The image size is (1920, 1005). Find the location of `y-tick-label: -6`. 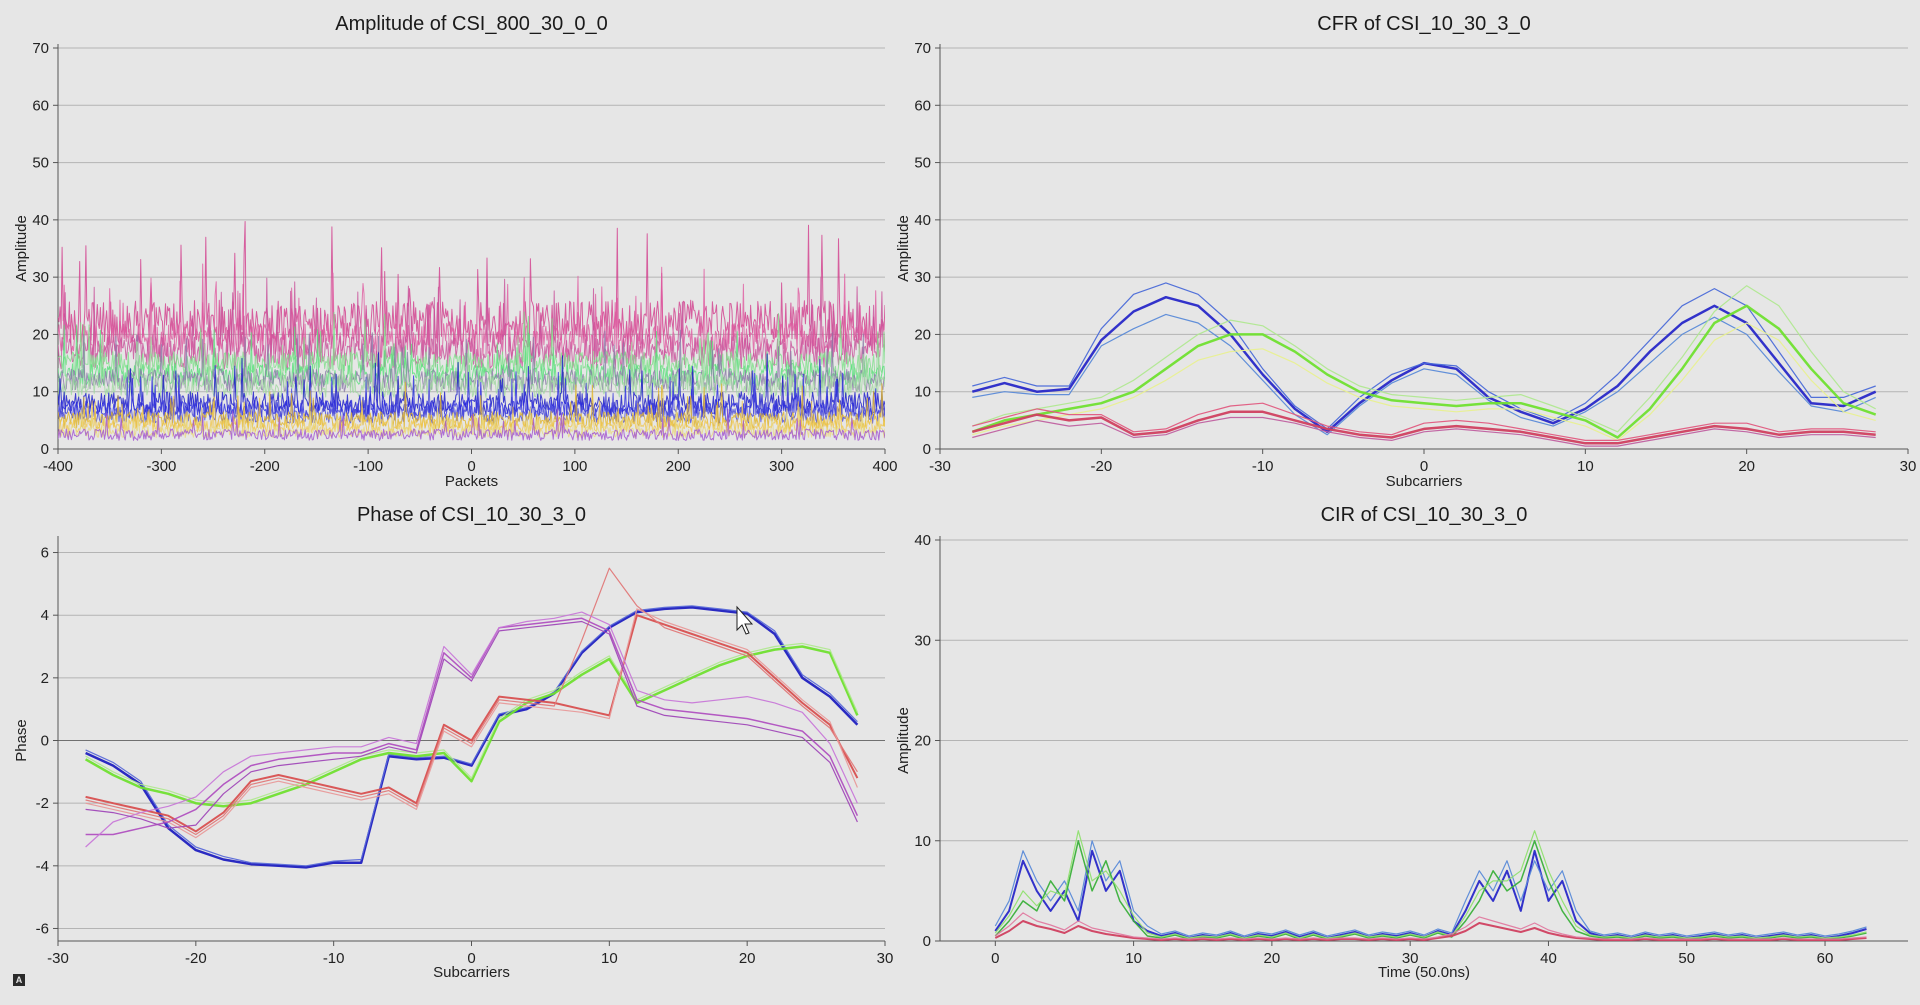

y-tick-label: -6 is located at coordinates (42, 928).